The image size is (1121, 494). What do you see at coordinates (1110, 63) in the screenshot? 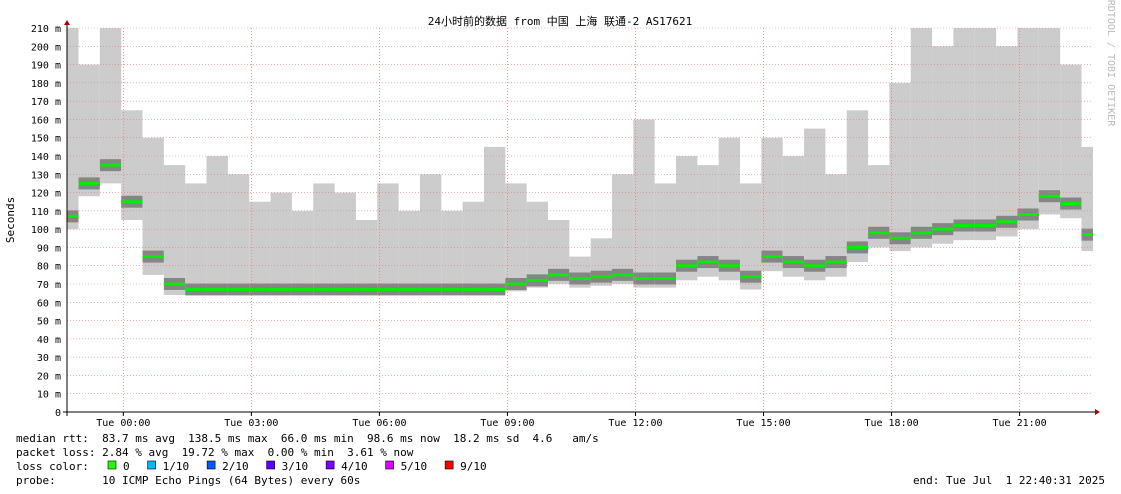
I see `watermark: RRDTOOL / TOBI OETIKER` at bounding box center [1110, 63].